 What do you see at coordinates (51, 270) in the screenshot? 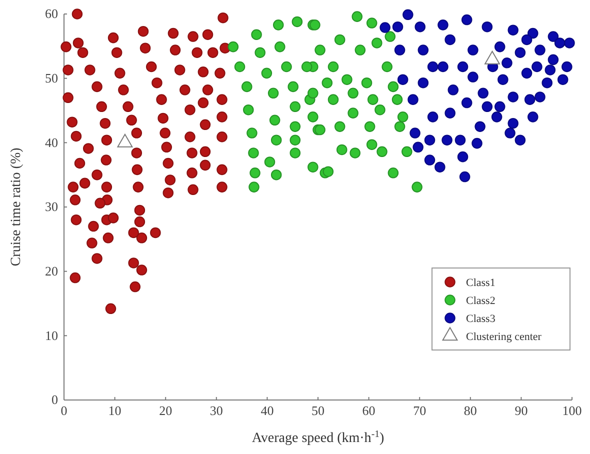
I see `y-tick-label: 20` at bounding box center [51, 270].